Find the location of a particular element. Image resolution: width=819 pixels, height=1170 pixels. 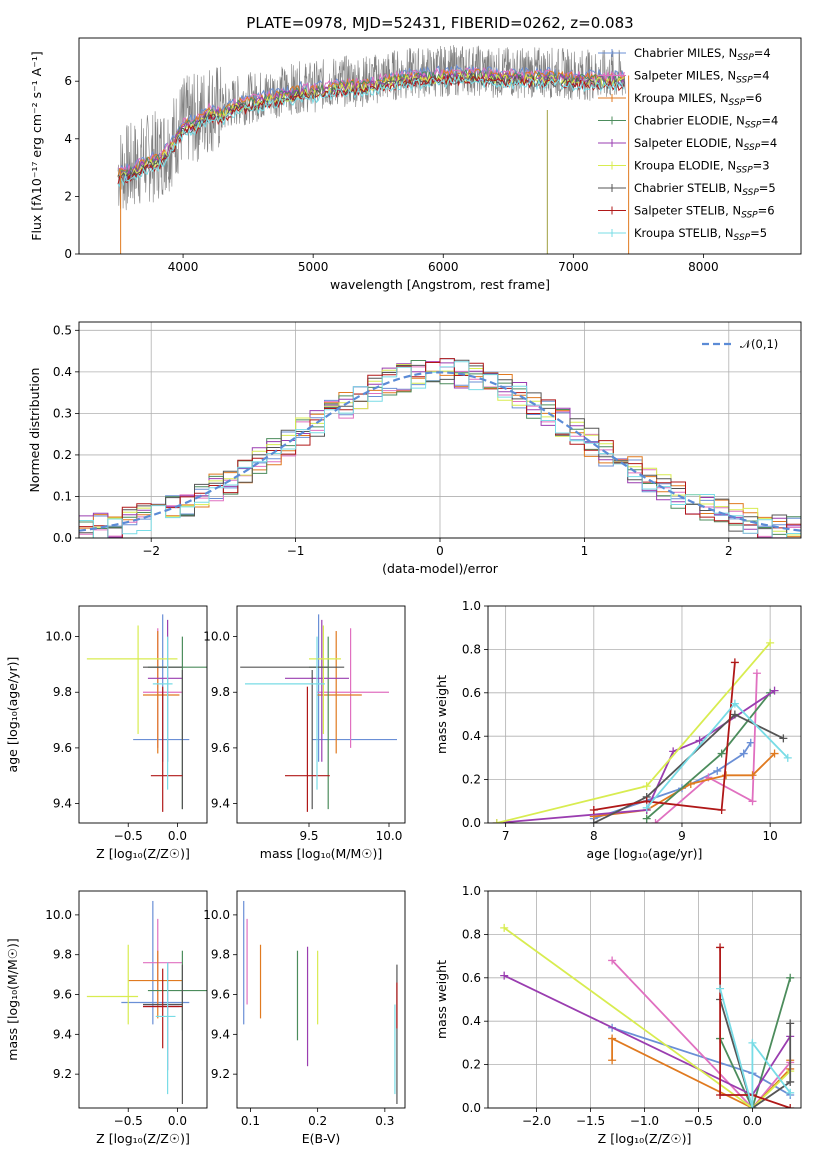

mass_weight_vs_age-series is located at coordinates (642, 730).